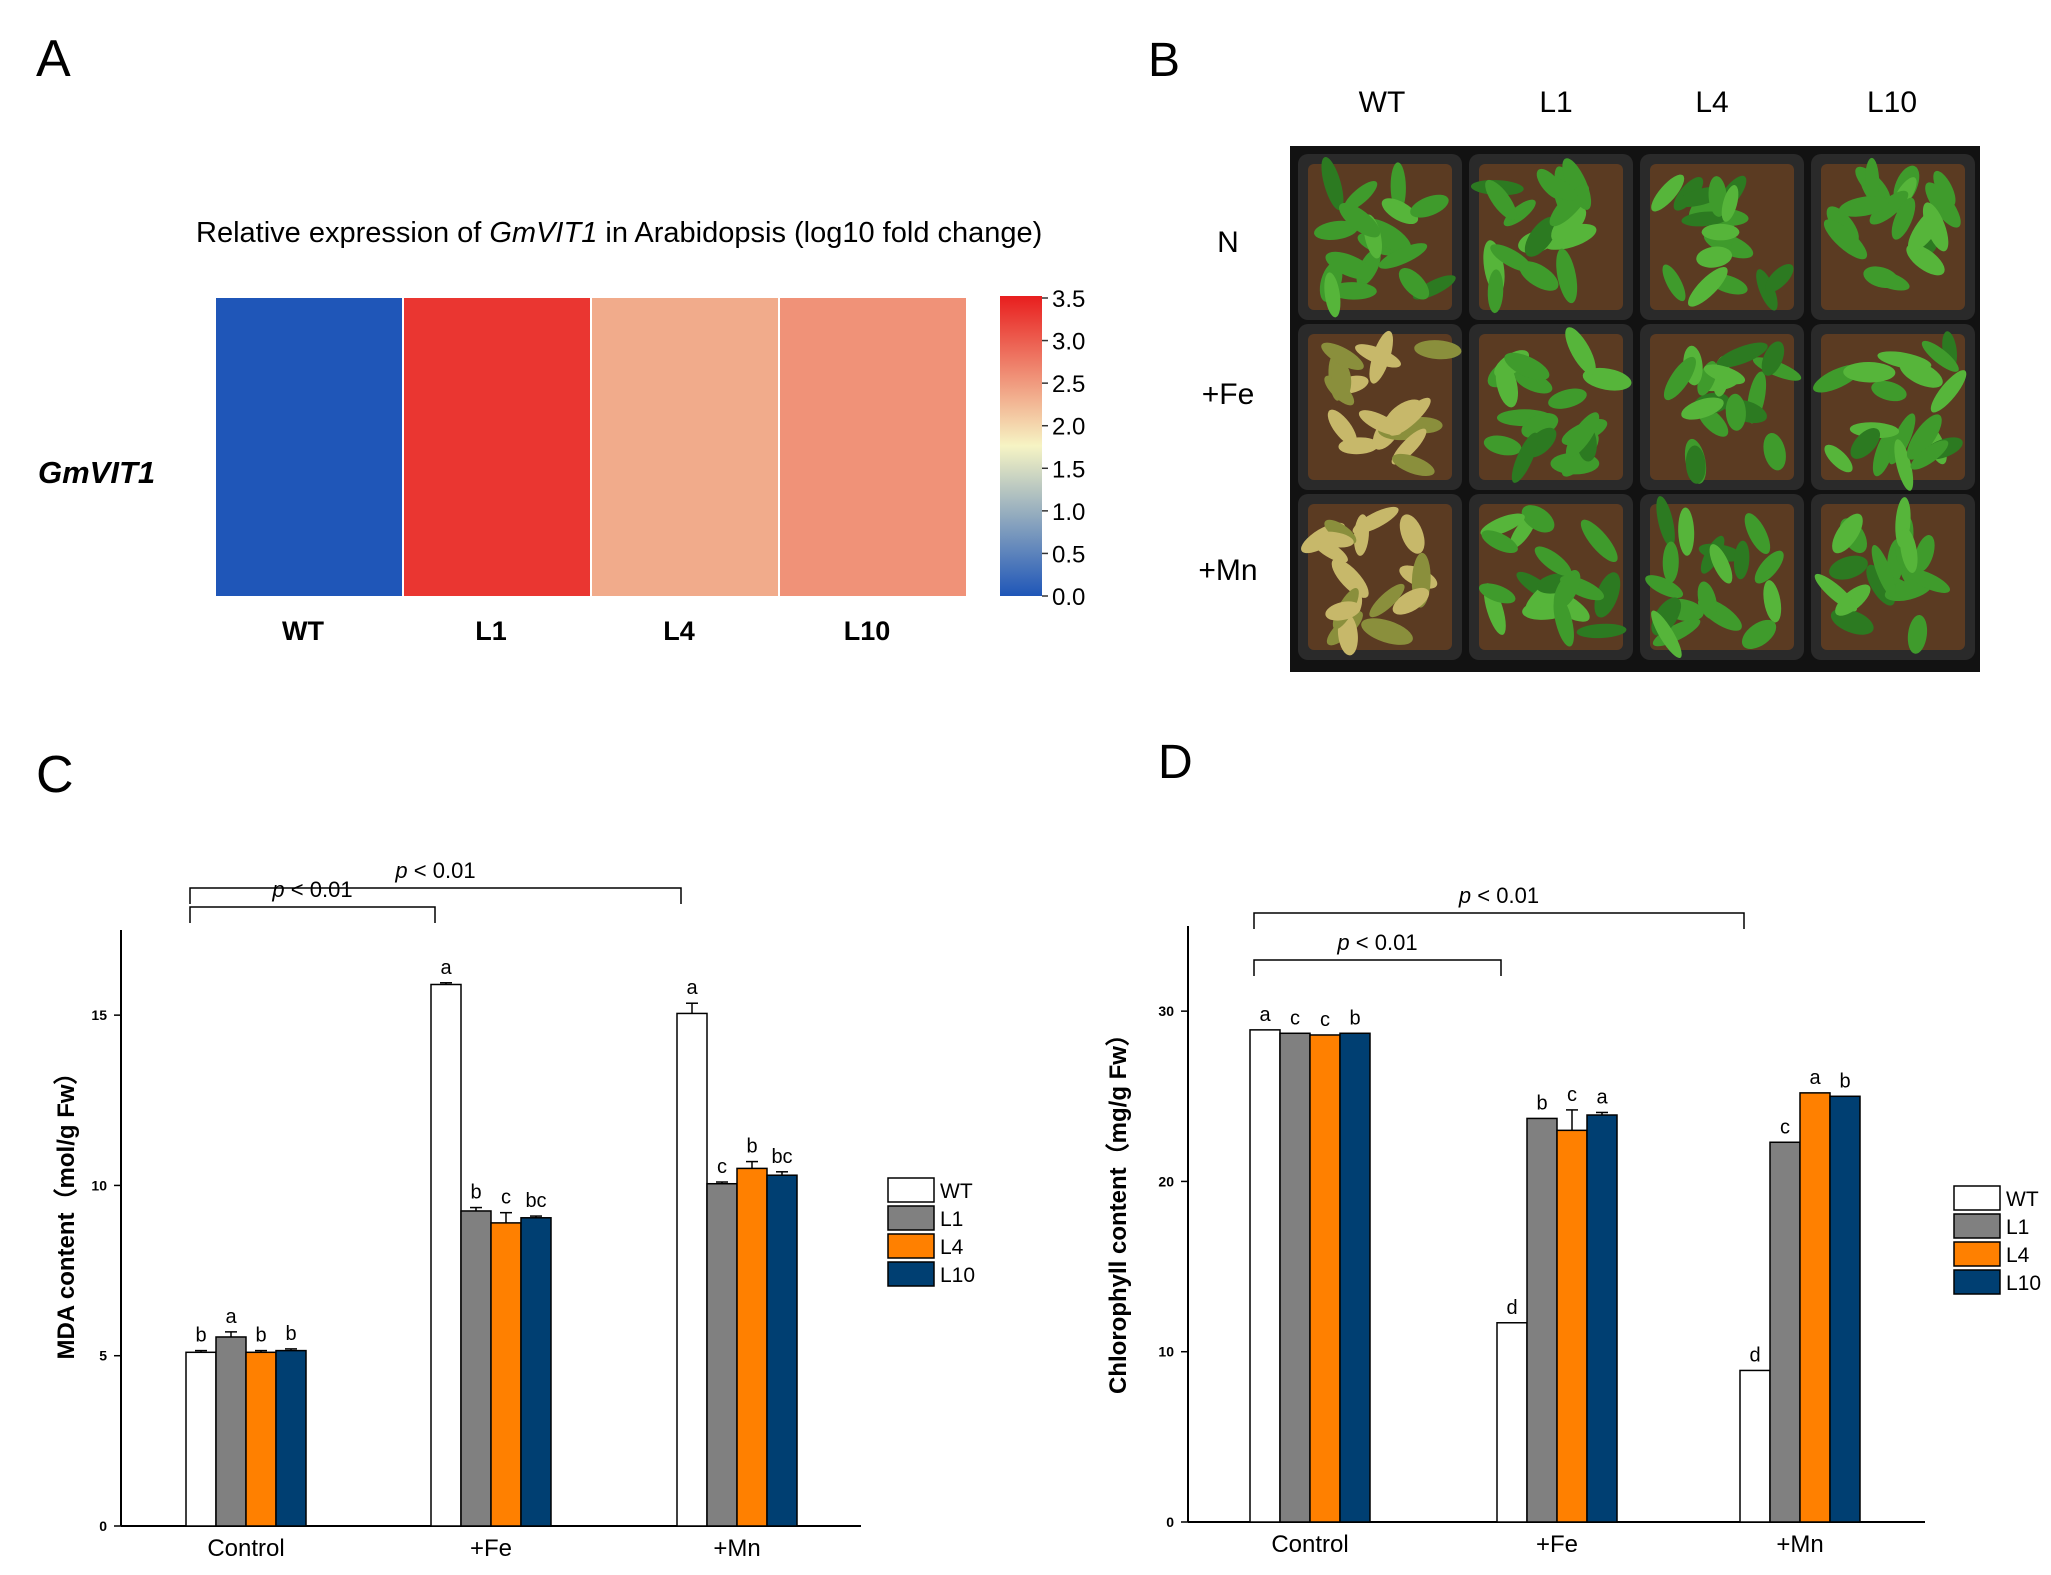 The height and width of the screenshot is (1575, 2051). Describe the element at coordinates (2023, 1283) in the screenshot. I see `legend-label: L10` at that location.